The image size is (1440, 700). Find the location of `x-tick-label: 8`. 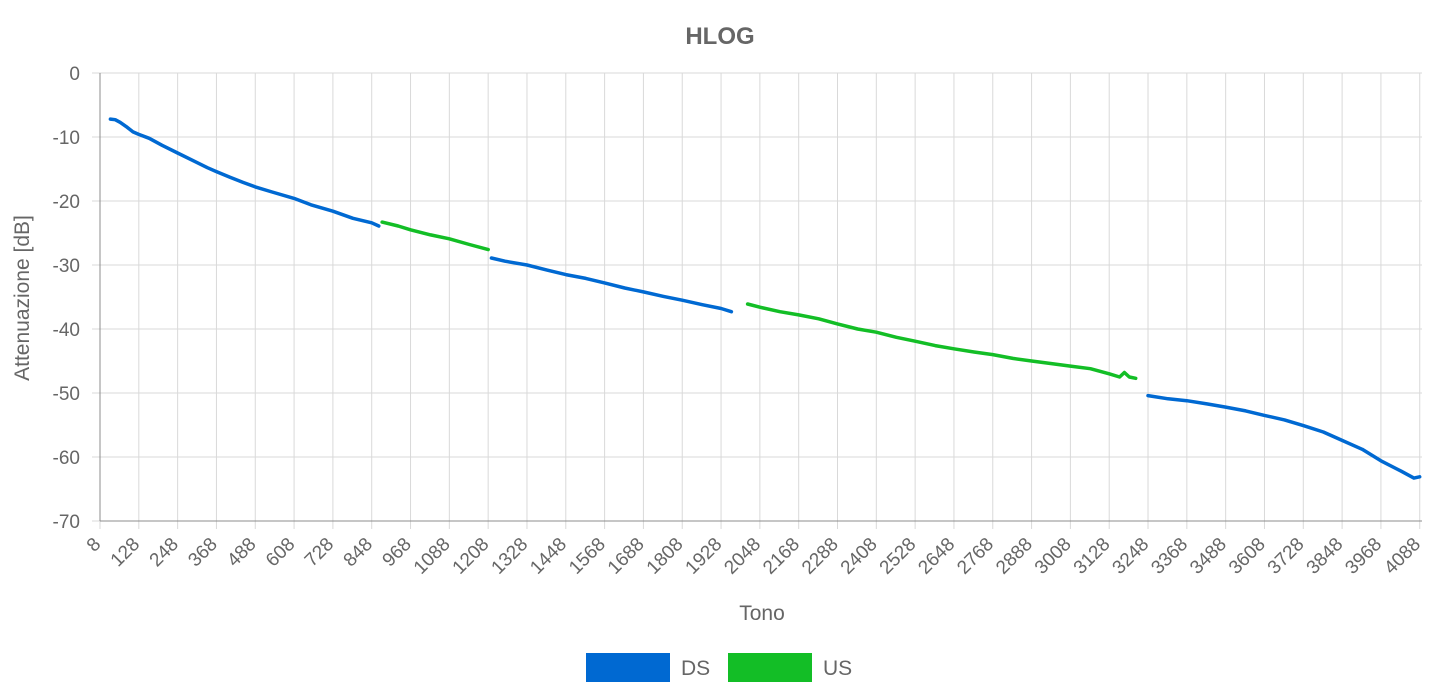

x-tick-label: 8 is located at coordinates (94, 545).